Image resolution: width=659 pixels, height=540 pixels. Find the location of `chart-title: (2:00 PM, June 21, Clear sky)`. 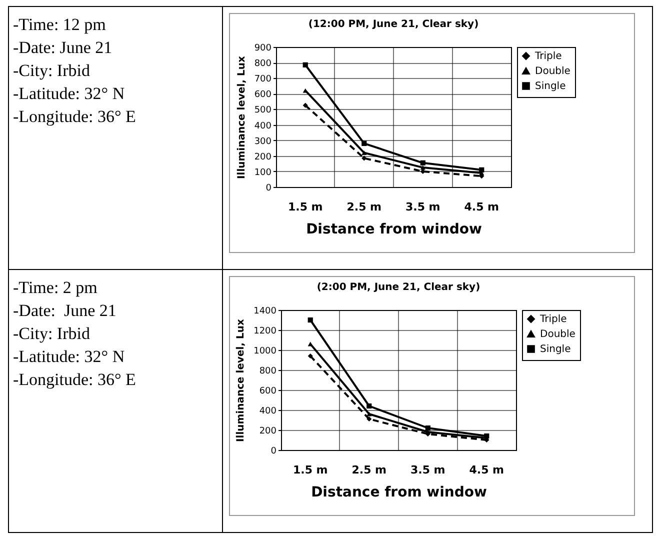

chart-title: (2:00 PM, June 21, Clear sky) is located at coordinates (398, 287).